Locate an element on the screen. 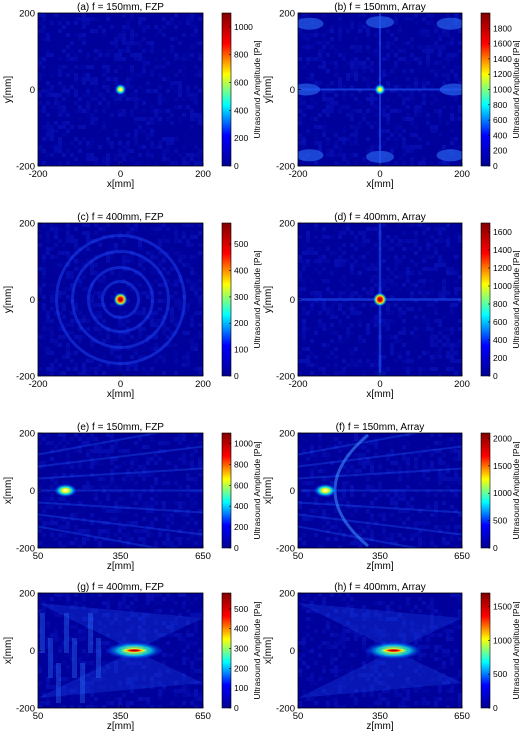 This screenshot has width=520, height=747. colorbar-tick-label: 400 is located at coordinates (241, 270).